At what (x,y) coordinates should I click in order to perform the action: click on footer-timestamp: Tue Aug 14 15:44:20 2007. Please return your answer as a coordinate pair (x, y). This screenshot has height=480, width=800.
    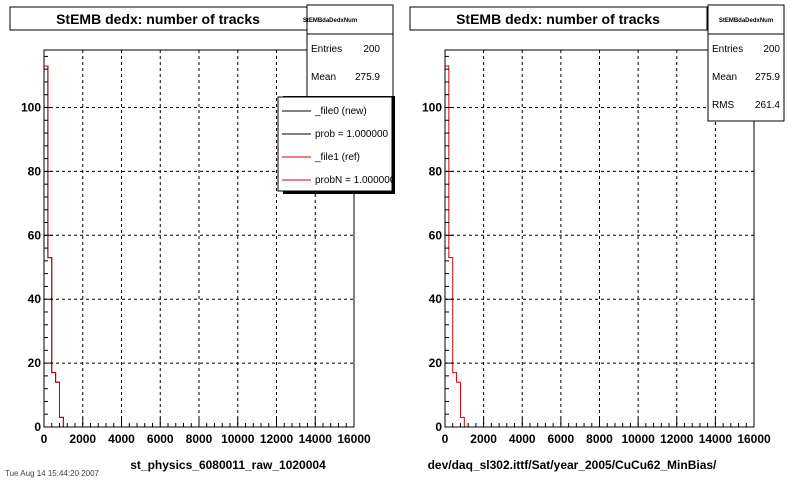
    Looking at the image, I should click on (52, 473).